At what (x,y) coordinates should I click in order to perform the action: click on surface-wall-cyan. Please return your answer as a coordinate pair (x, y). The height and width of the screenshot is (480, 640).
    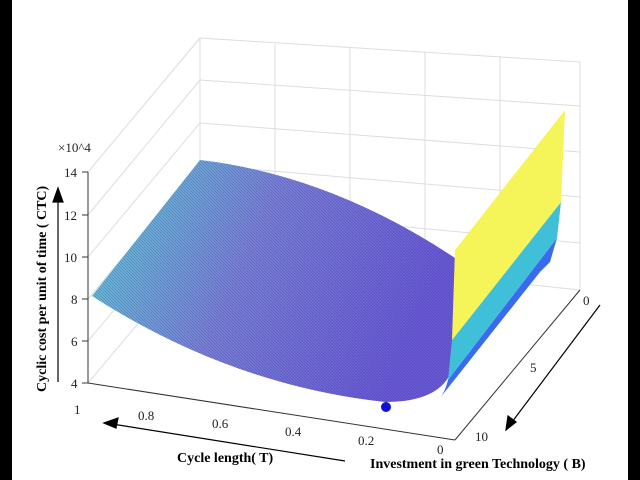
    Looking at the image, I should click on (504, 291).